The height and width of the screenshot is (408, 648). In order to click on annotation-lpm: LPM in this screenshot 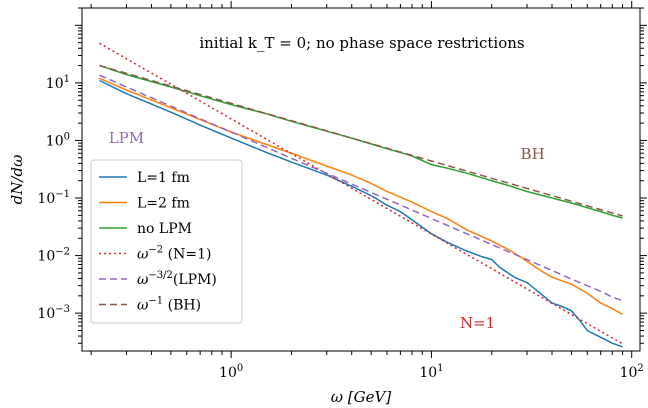, I will do `click(126, 138)`.